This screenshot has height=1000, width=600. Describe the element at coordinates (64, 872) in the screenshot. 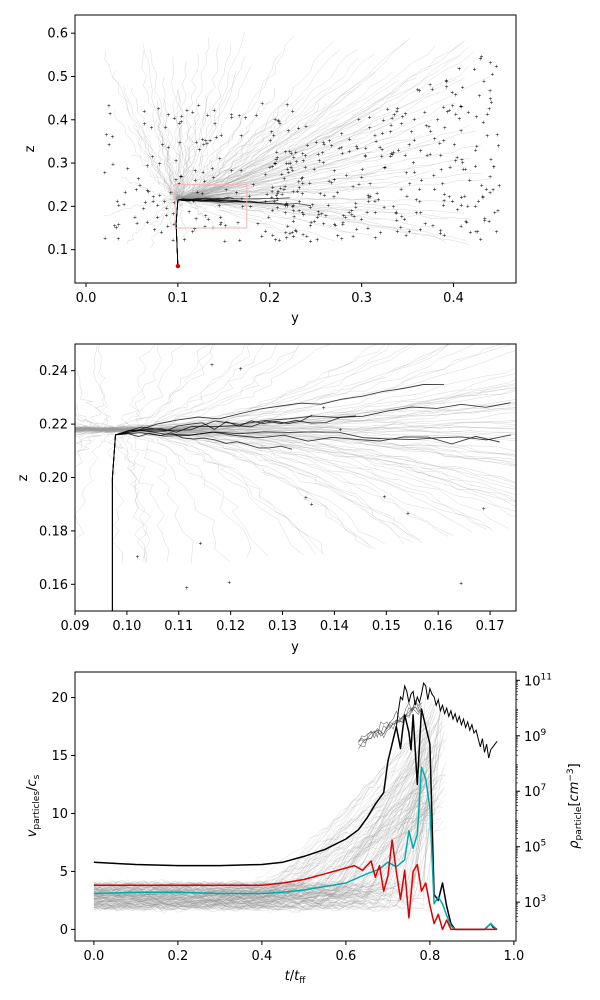

I see `y-tick-label: 5` at that location.